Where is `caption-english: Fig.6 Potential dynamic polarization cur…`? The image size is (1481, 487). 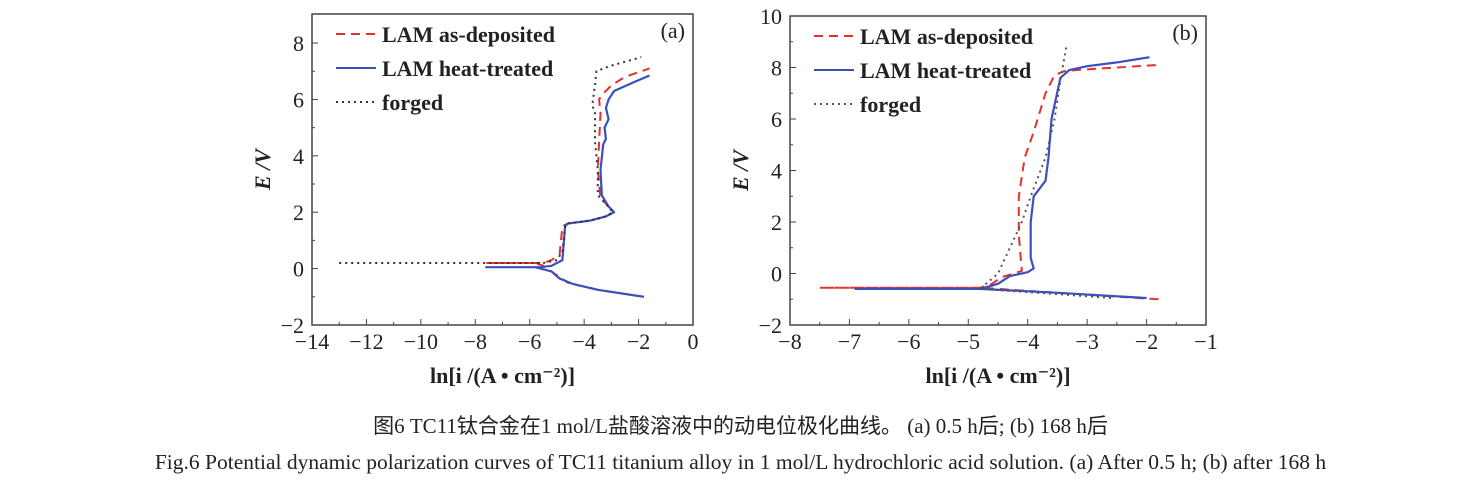 caption-english: Fig.6 Potential dynamic polarization cur… is located at coordinates (740, 462).